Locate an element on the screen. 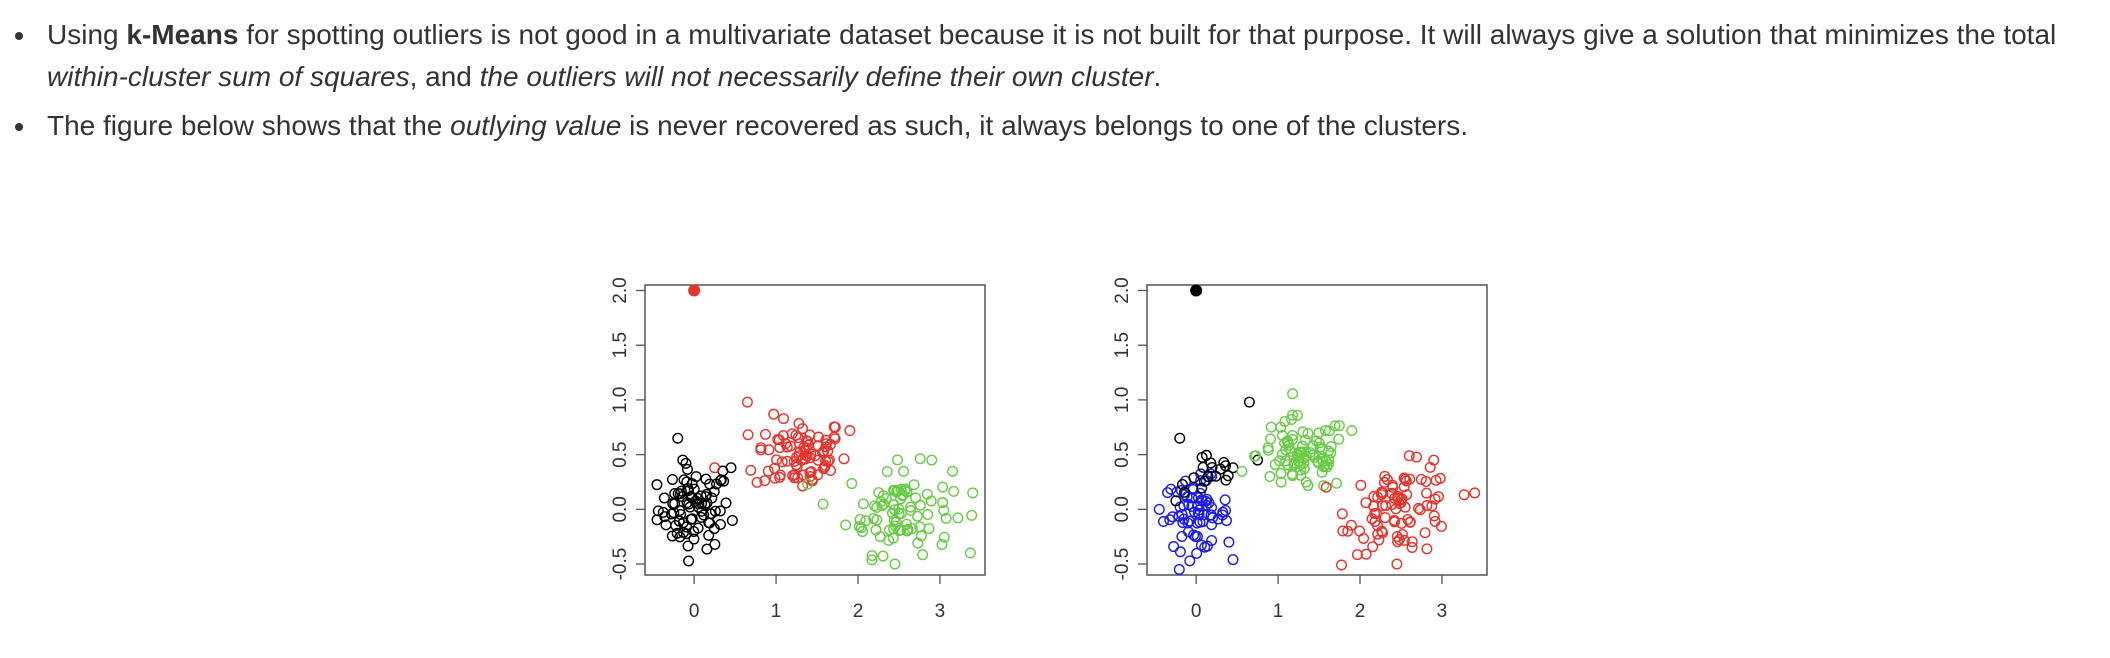  x-tick-label: 2 is located at coordinates (858, 611).